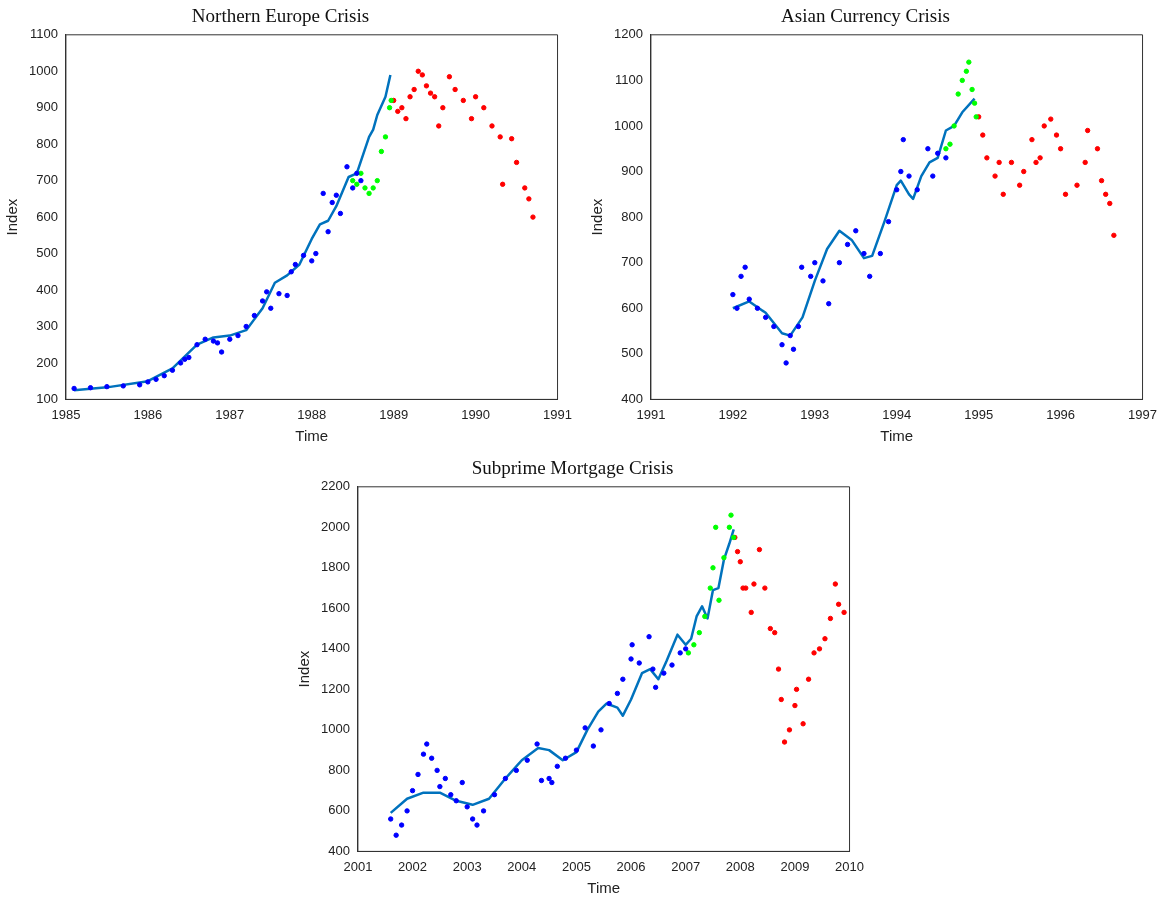  What do you see at coordinates (335, 607) in the screenshot?
I see `y-tick-label: 1600` at bounding box center [335, 607].